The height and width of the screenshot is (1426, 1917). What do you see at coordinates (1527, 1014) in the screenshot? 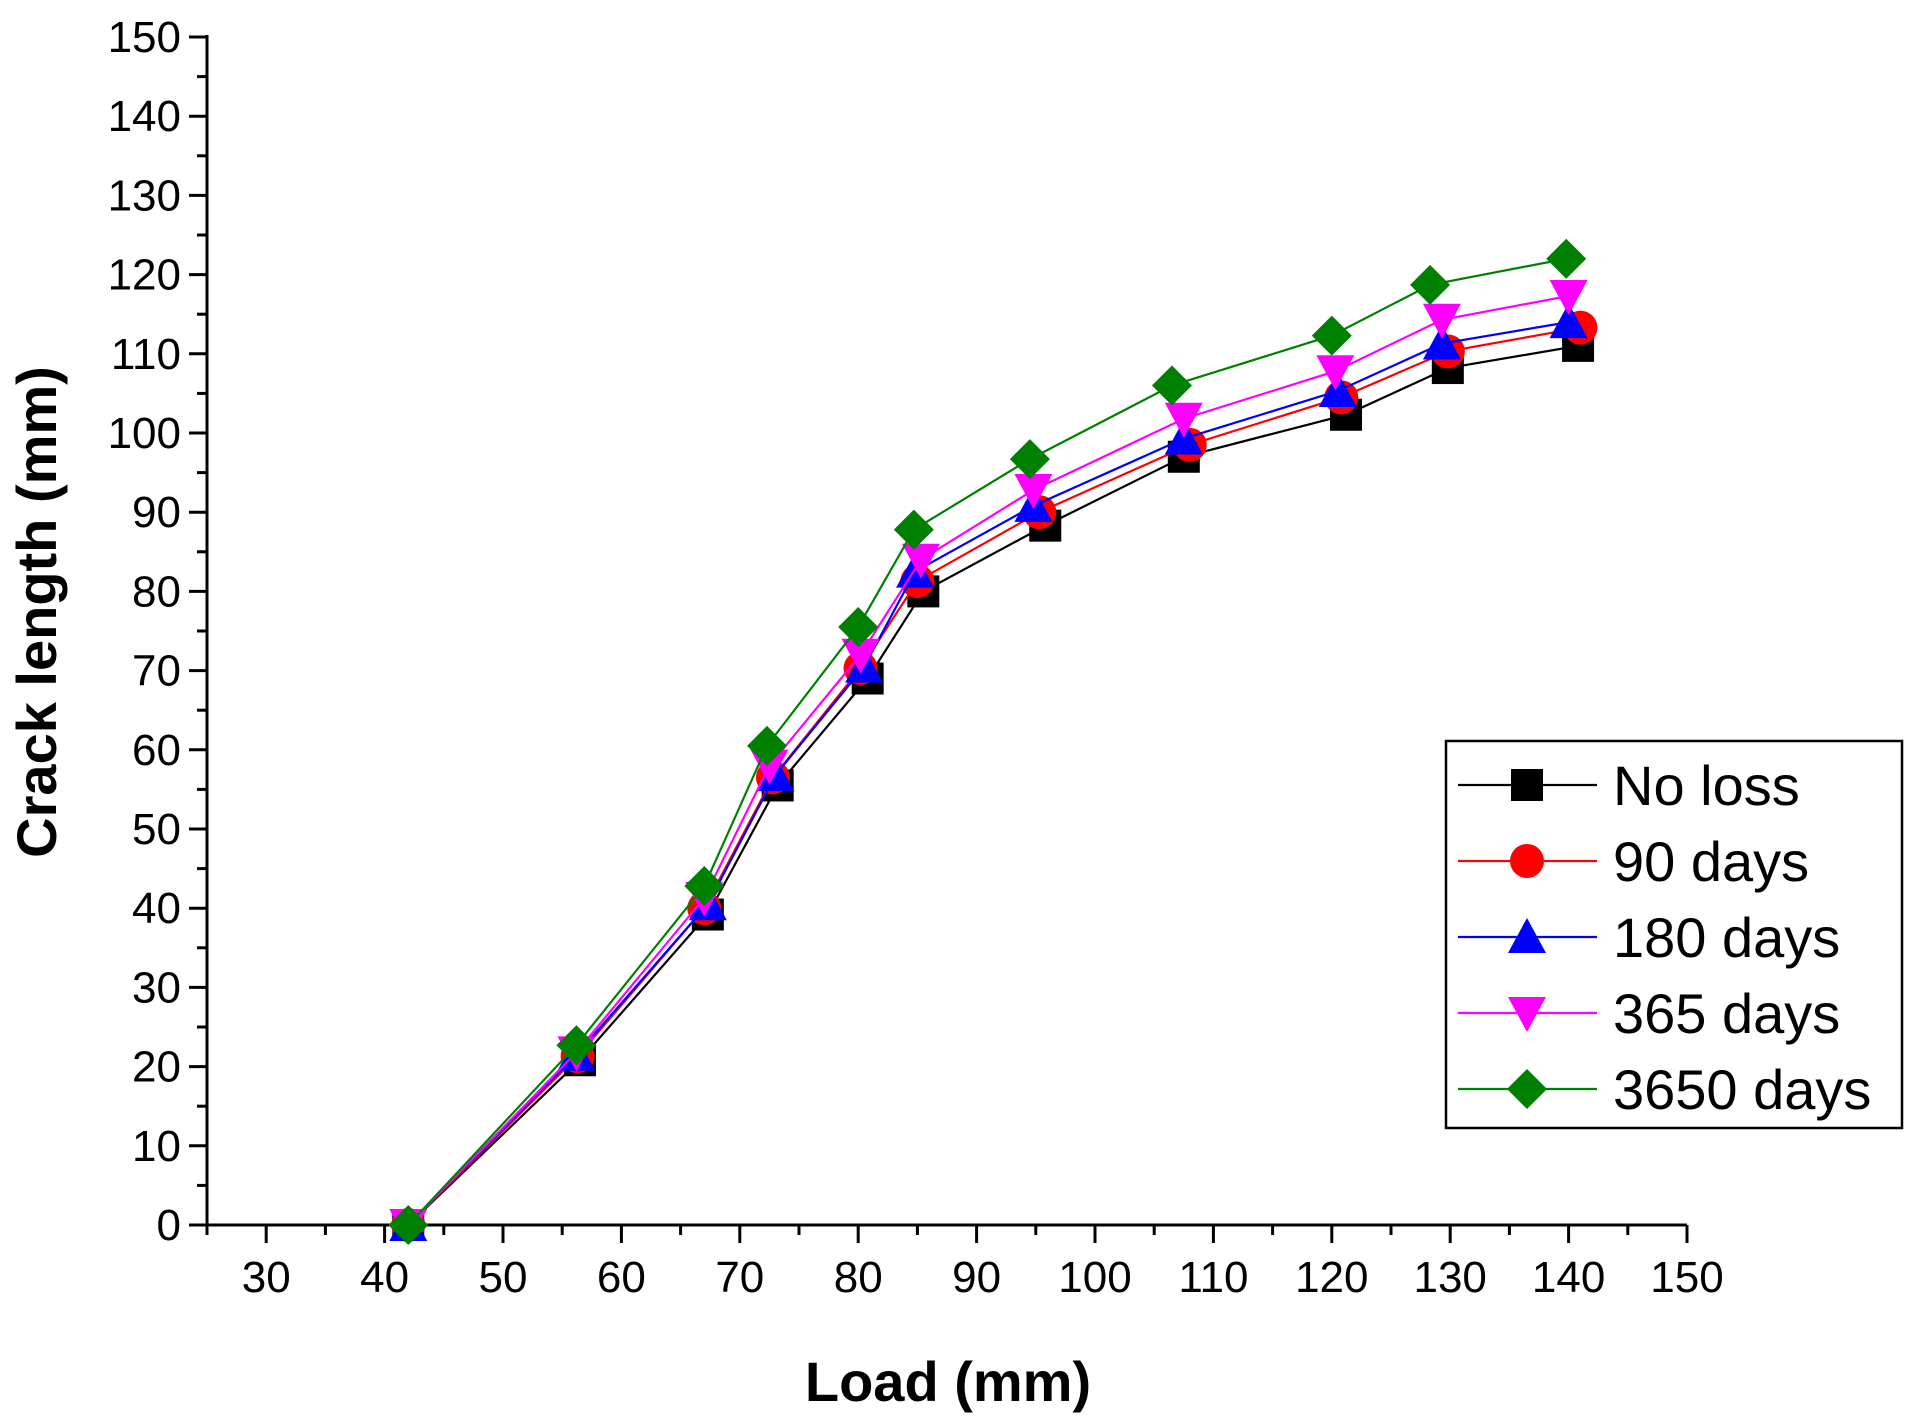
I see `legend-marker-365-days` at bounding box center [1527, 1014].